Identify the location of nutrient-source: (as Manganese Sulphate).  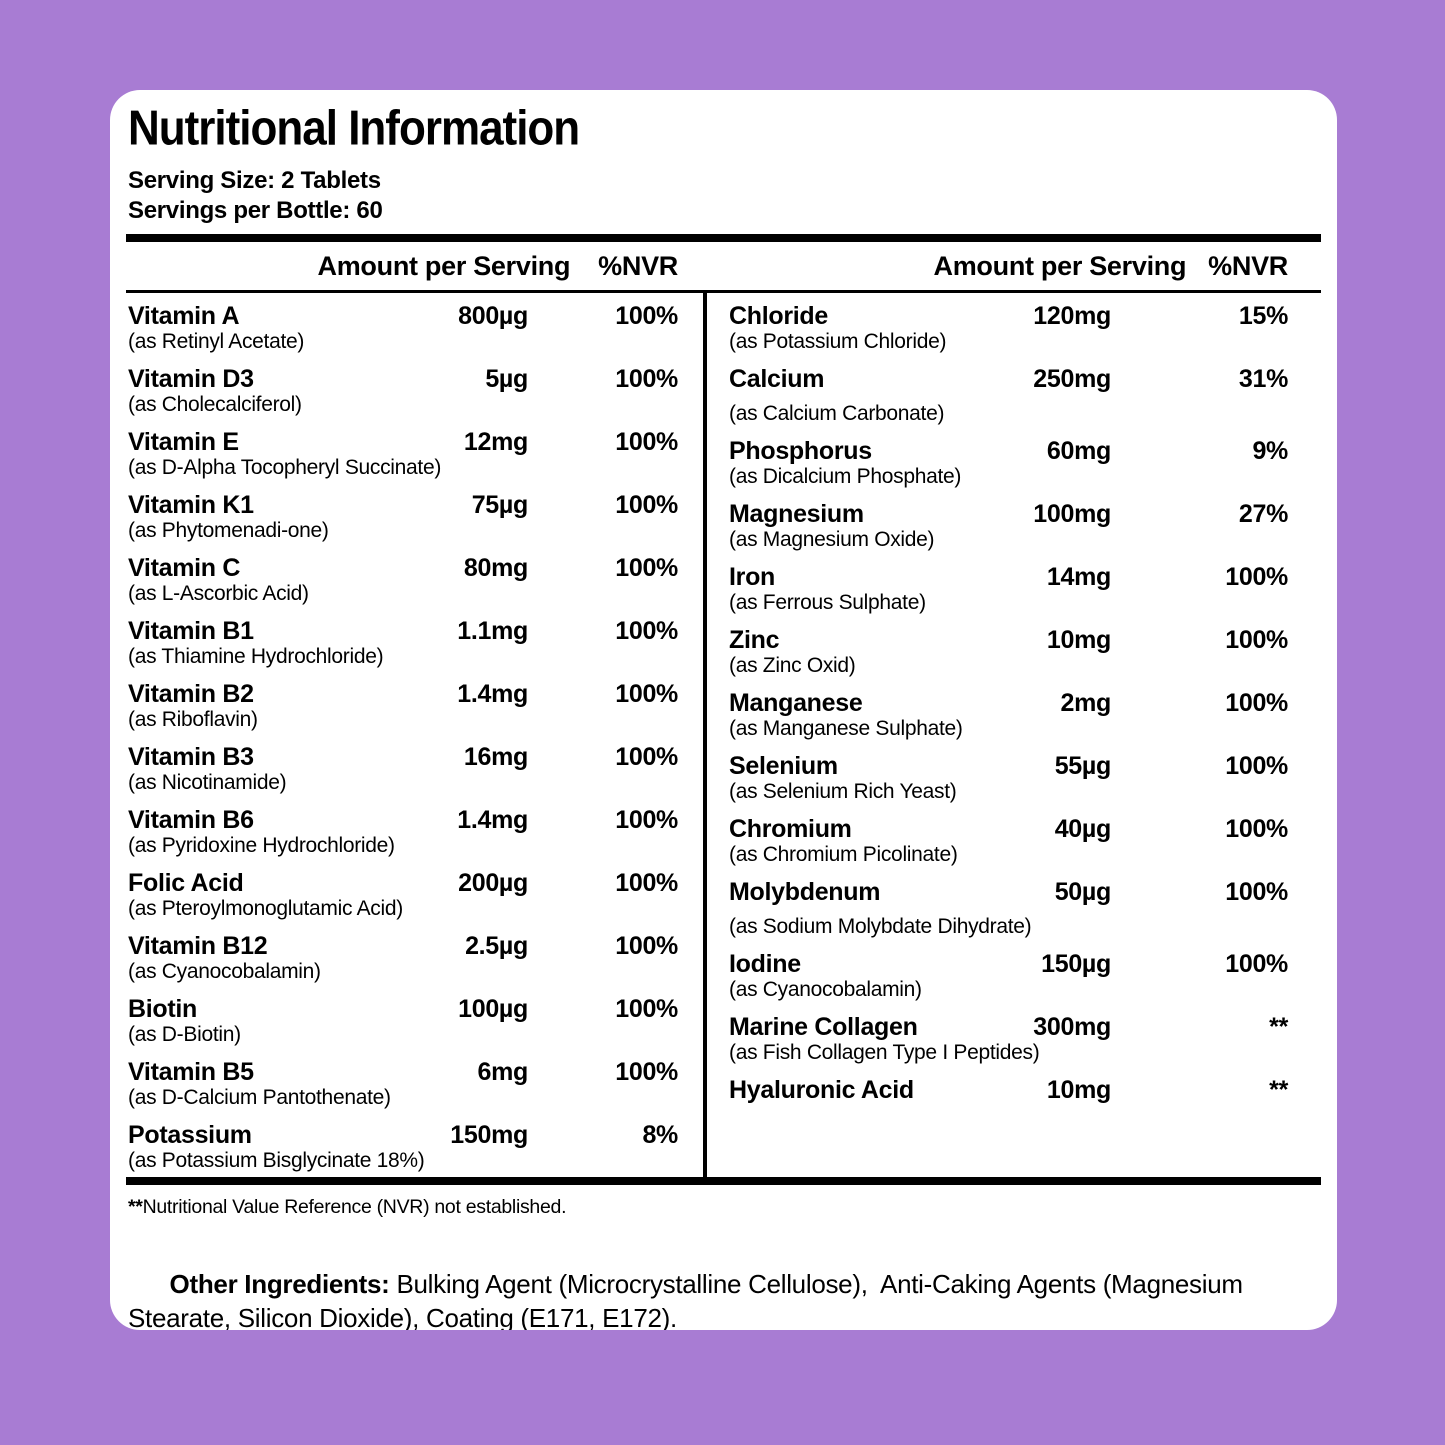
(846, 728).